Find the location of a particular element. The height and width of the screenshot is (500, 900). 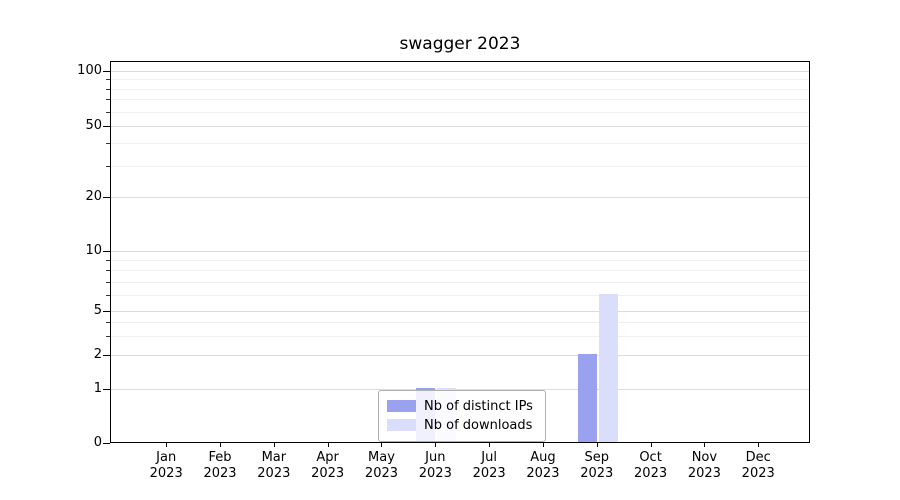

legend-item-distinct-ips: Nb of distinct IPs is located at coordinates (462, 406).